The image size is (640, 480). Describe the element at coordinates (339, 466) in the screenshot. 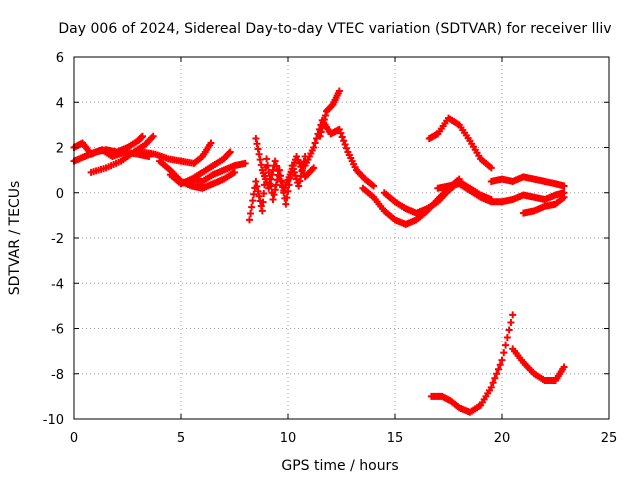

I see `x-axis-label: GPS time / hours` at that location.